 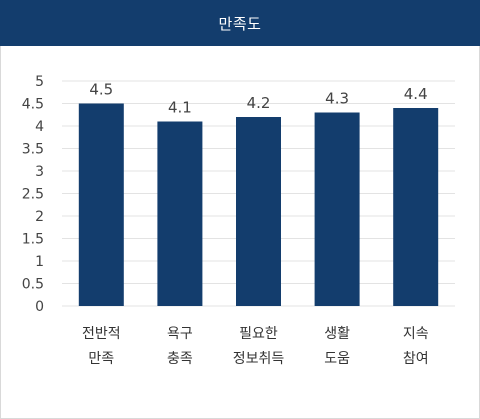 I want to click on x-tick-label: 지속, so click(x=416, y=334).